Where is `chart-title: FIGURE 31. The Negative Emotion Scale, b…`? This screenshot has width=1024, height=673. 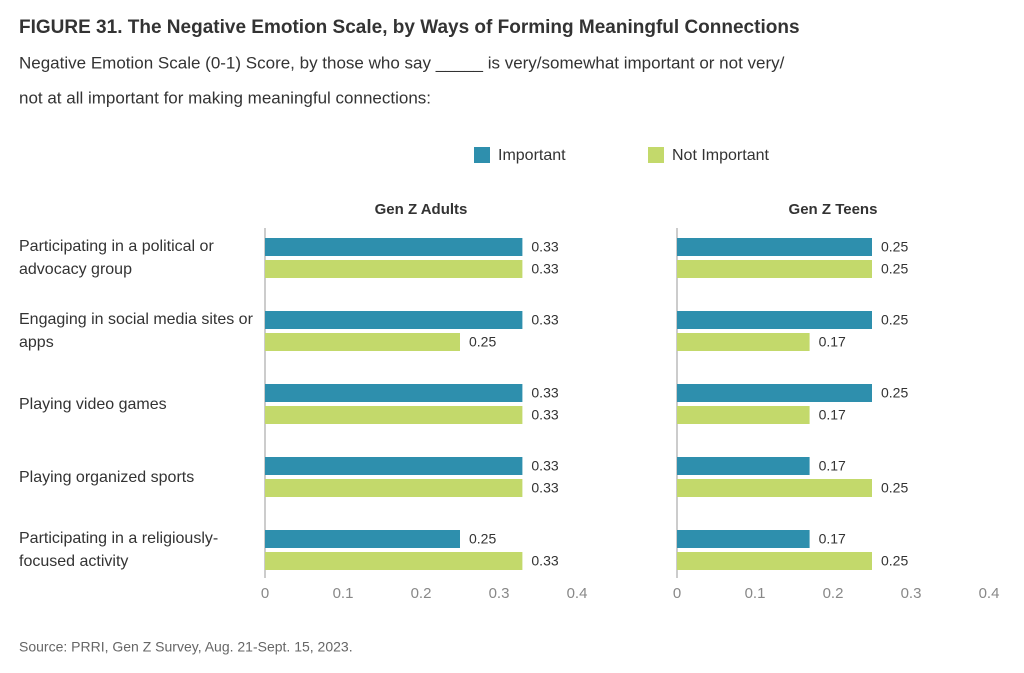
chart-title: FIGURE 31. The Negative Emotion Scale, b… is located at coordinates (409, 27).